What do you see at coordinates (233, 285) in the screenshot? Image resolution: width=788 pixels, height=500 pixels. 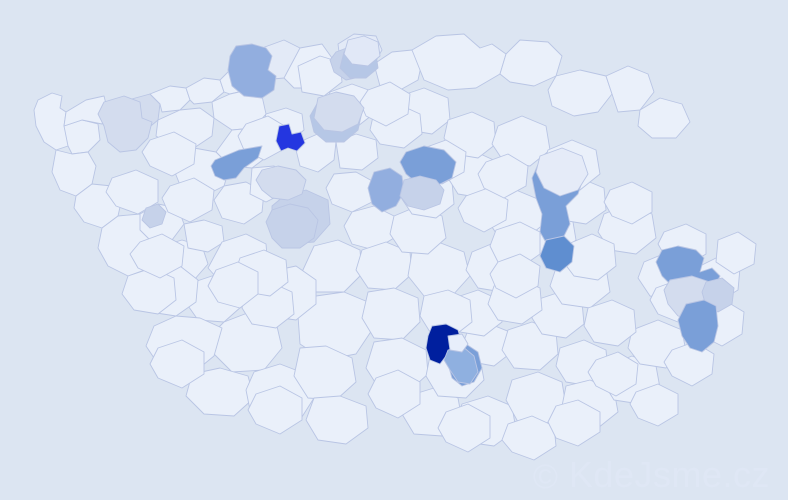 I see `district-pisek` at bounding box center [233, 285].